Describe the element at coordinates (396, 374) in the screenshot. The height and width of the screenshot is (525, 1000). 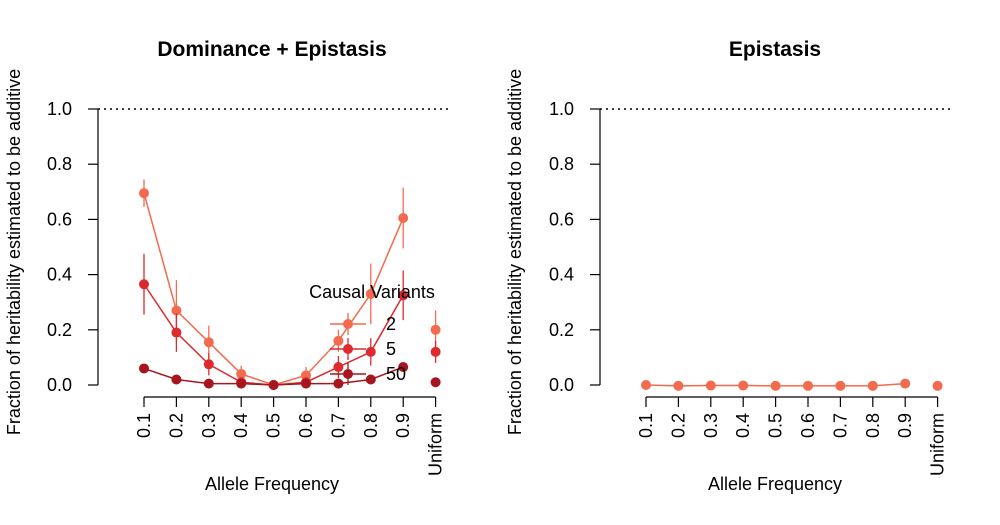
I see `legend-label: 50` at that location.